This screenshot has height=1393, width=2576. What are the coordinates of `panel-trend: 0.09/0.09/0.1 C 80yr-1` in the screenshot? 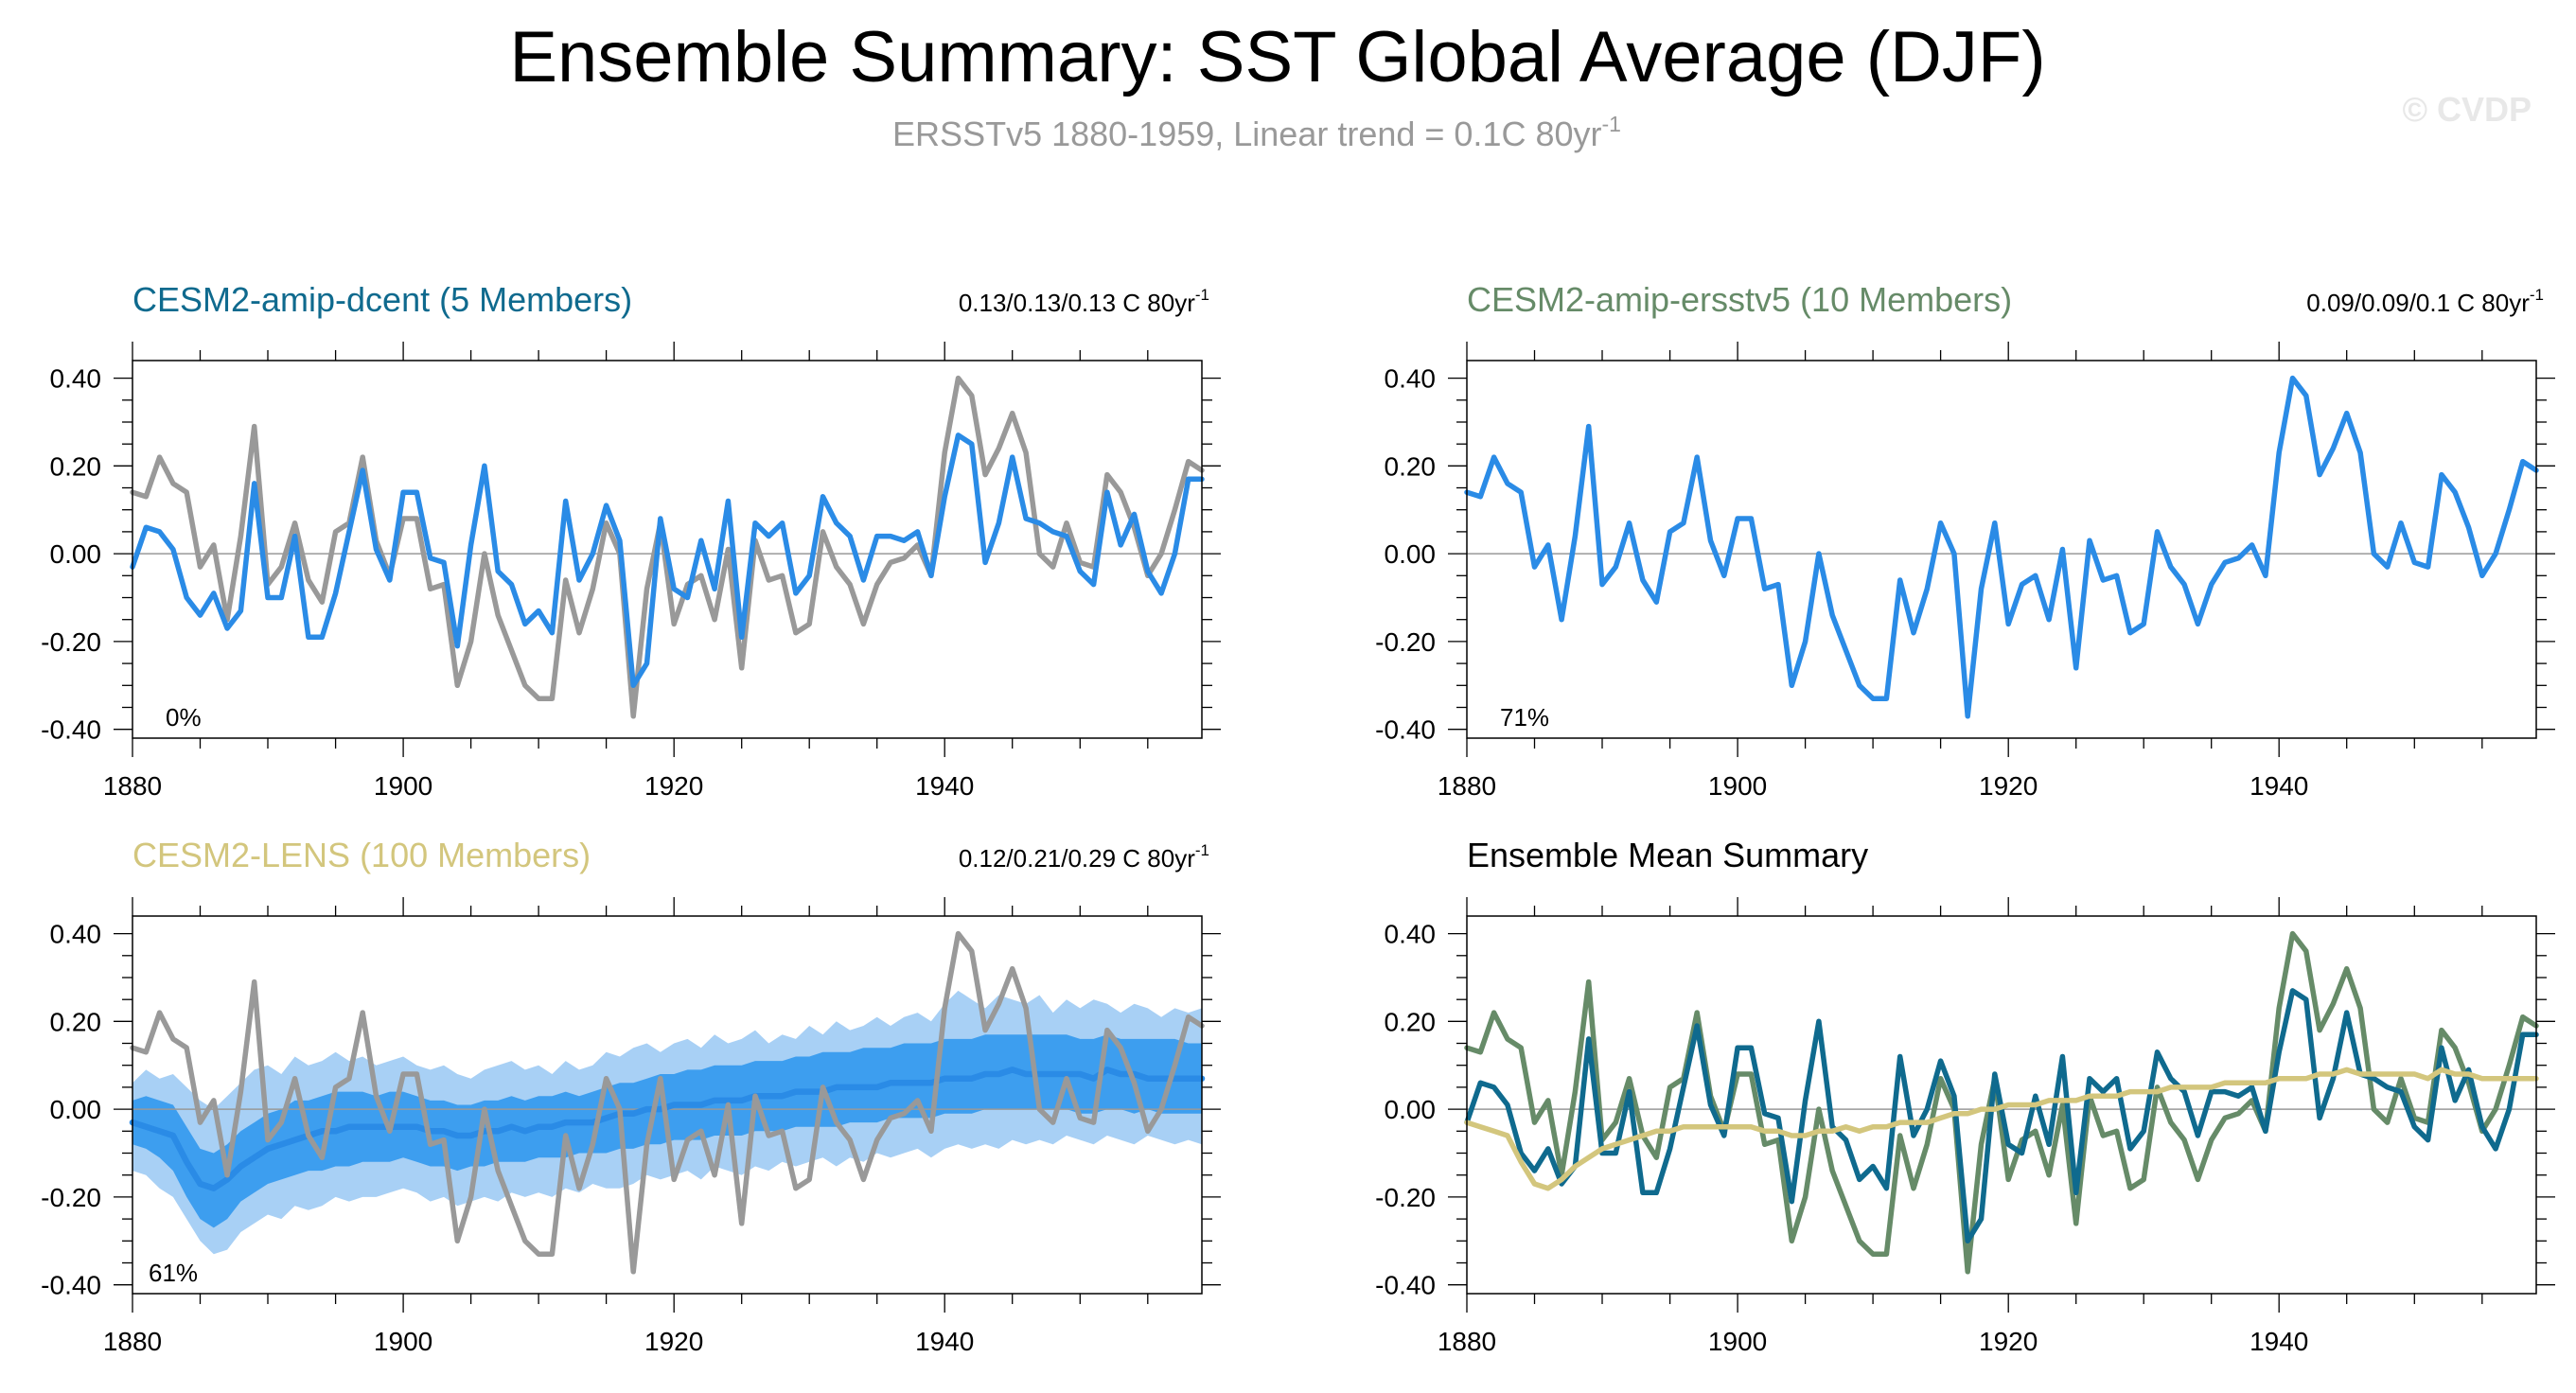 It's located at (2425, 301).